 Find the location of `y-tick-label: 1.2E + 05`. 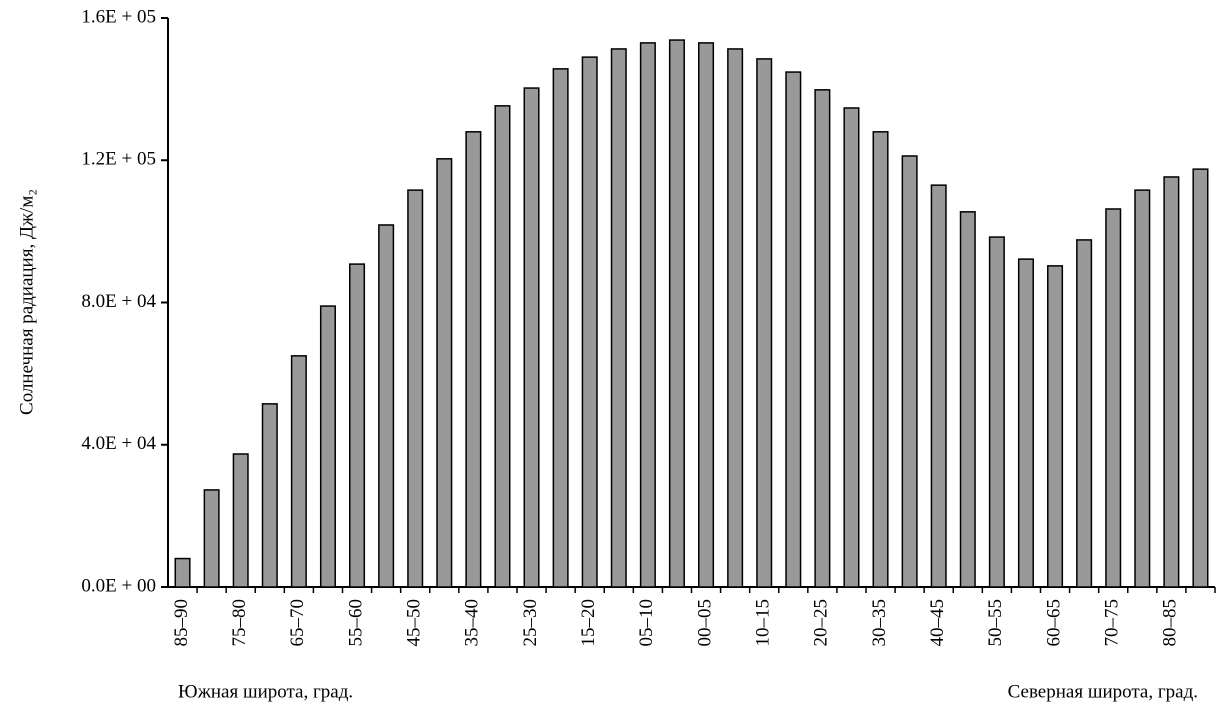

y-tick-label: 1.2E + 05 is located at coordinates (118, 159).